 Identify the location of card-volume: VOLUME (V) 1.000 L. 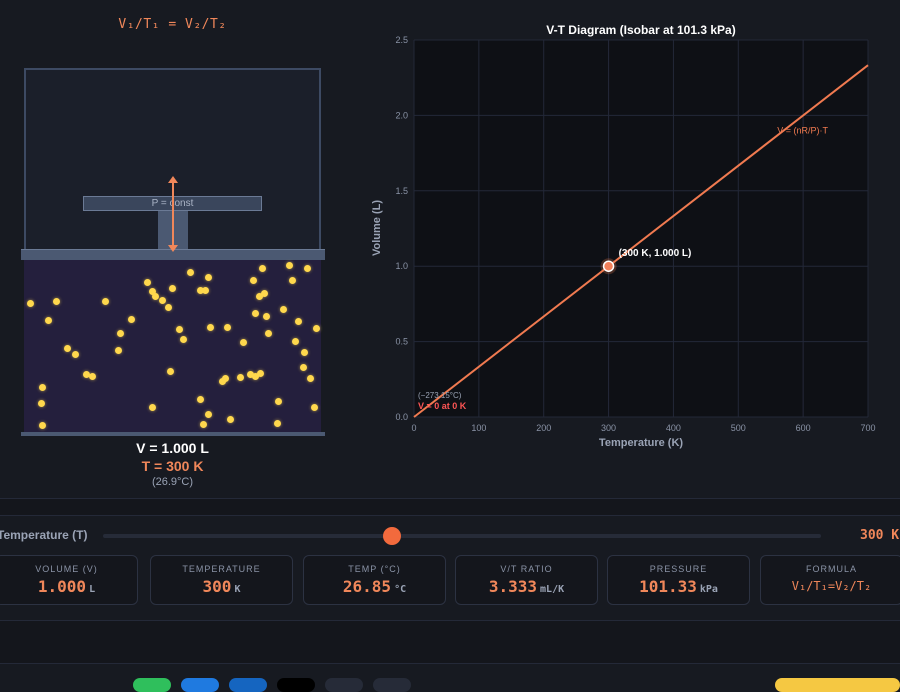
(69, 580).